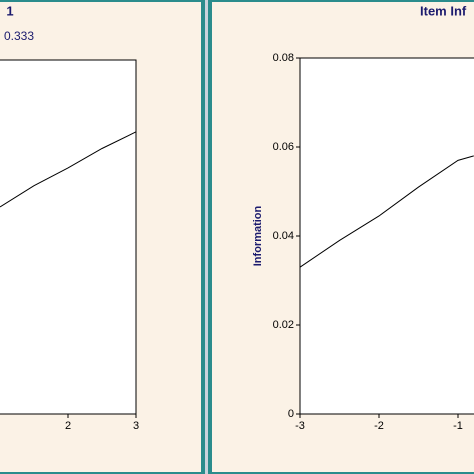  What do you see at coordinates (283, 147) in the screenshot?
I see `y-tick-label: 0.06` at bounding box center [283, 147].